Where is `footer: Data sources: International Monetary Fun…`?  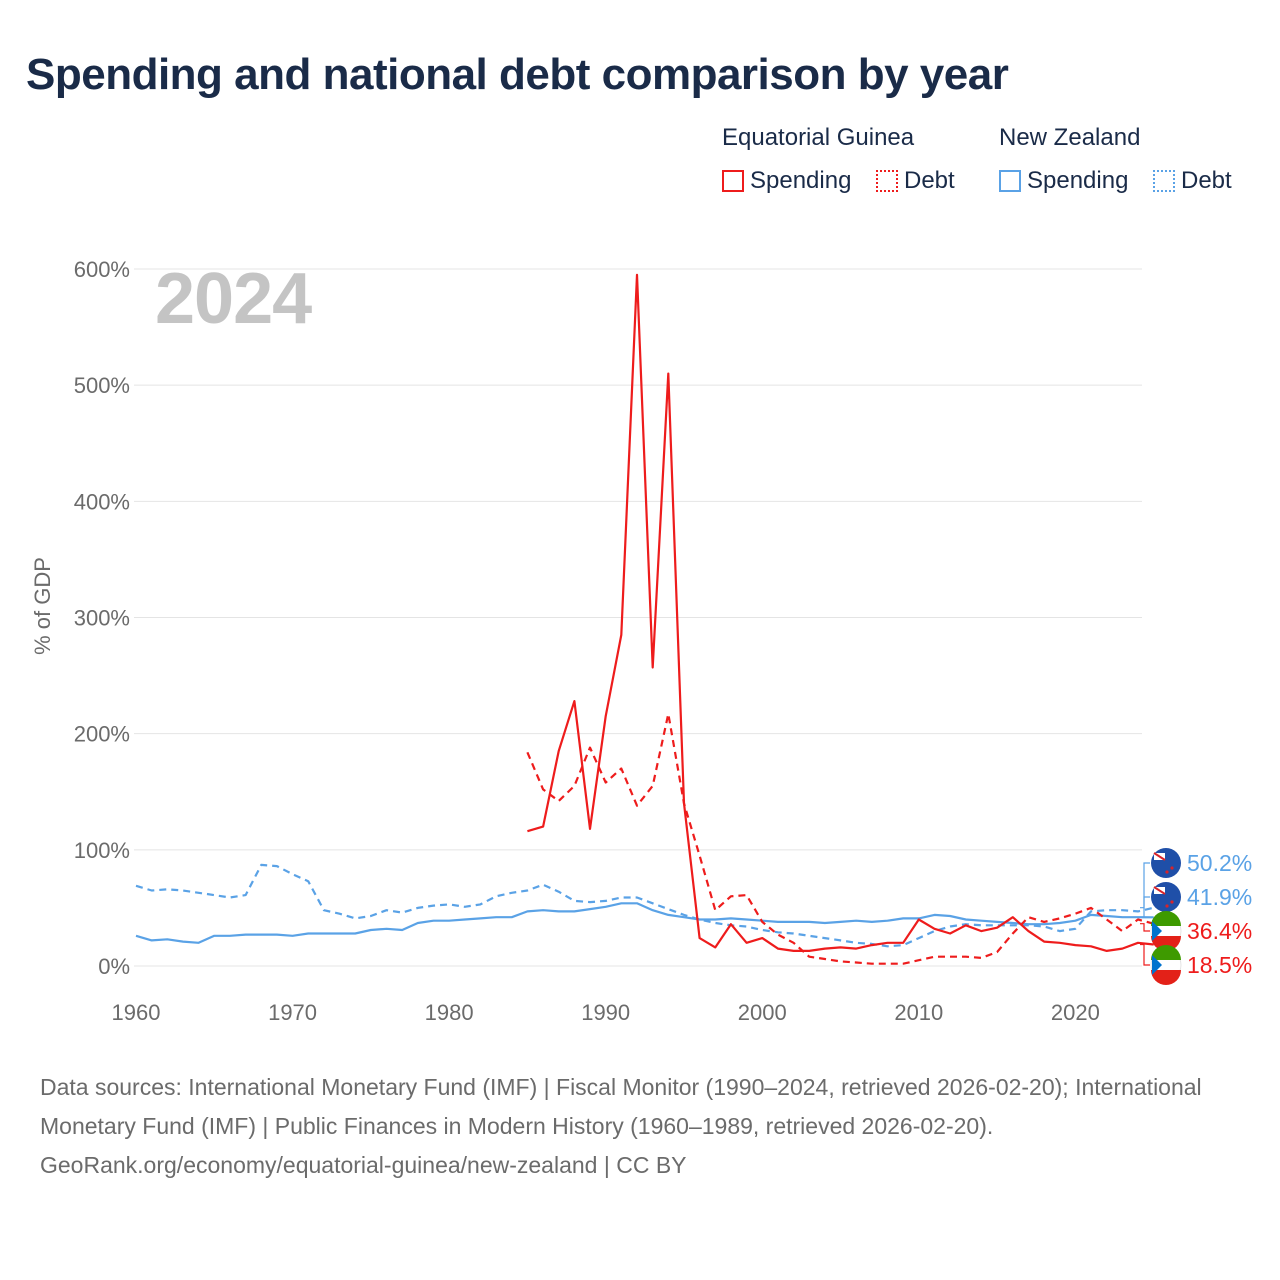
footer: Data sources: International Monetary Fun… is located at coordinates (640, 1126).